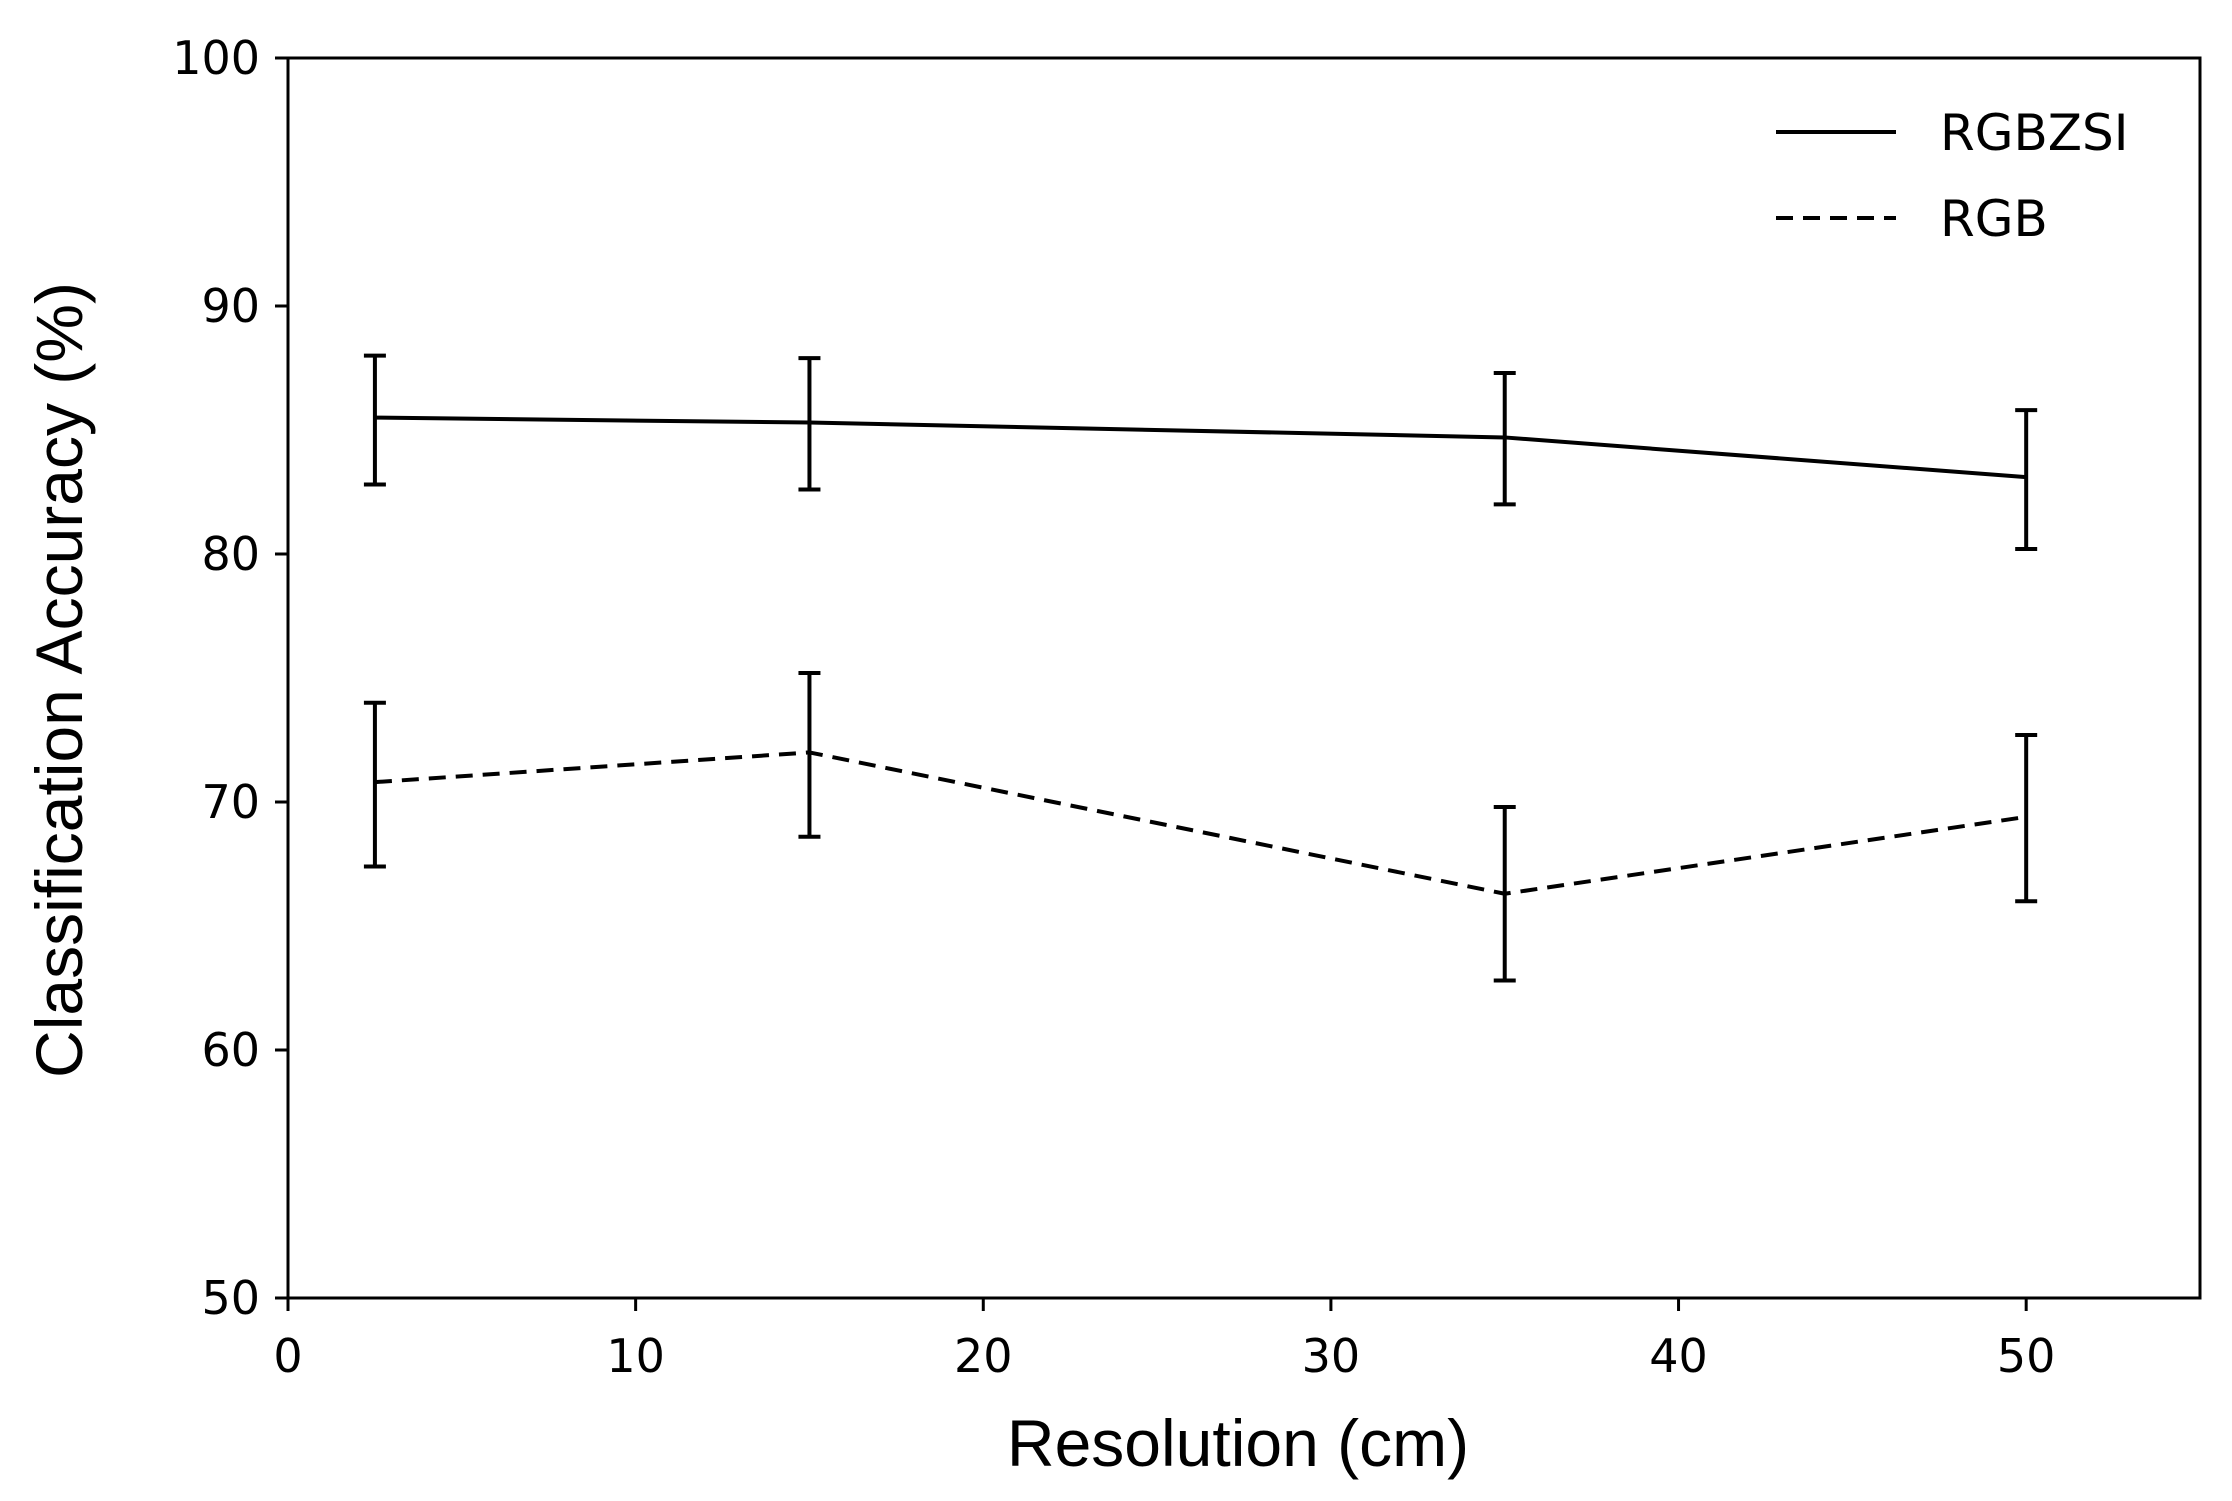 Image resolution: width=2232 pixels, height=1501 pixels. I want to click on y-tick-label: 60, so click(230, 1050).